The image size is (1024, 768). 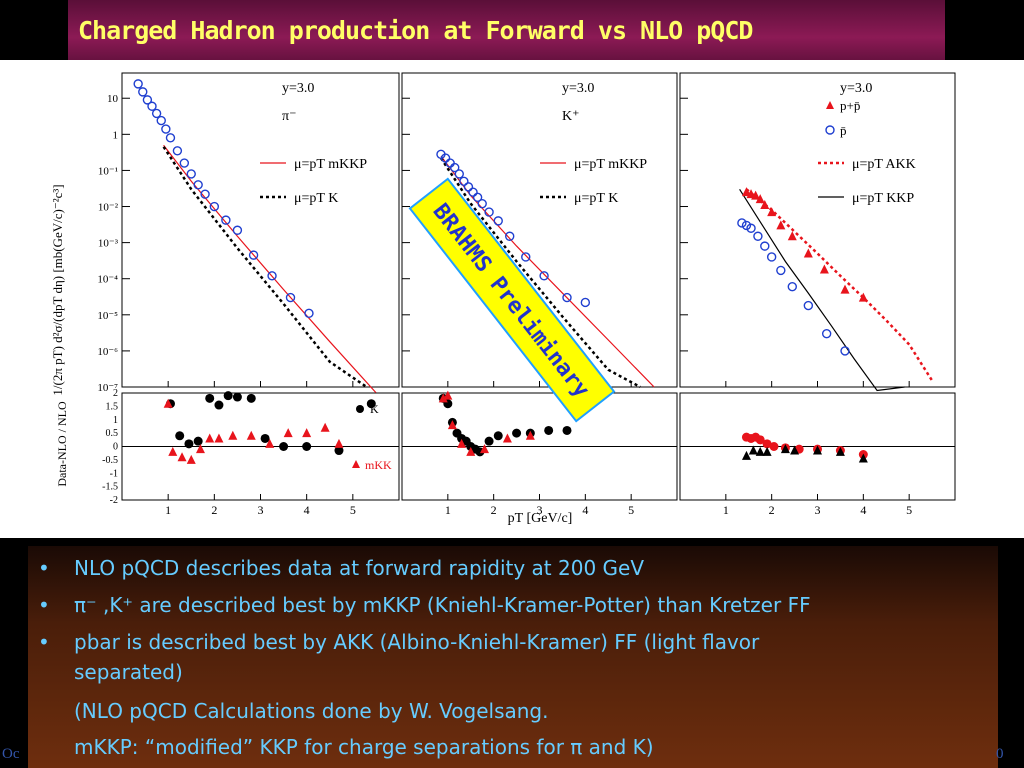 What do you see at coordinates (115, 393) in the screenshot?
I see `ratio-tick-label: 2` at bounding box center [115, 393].